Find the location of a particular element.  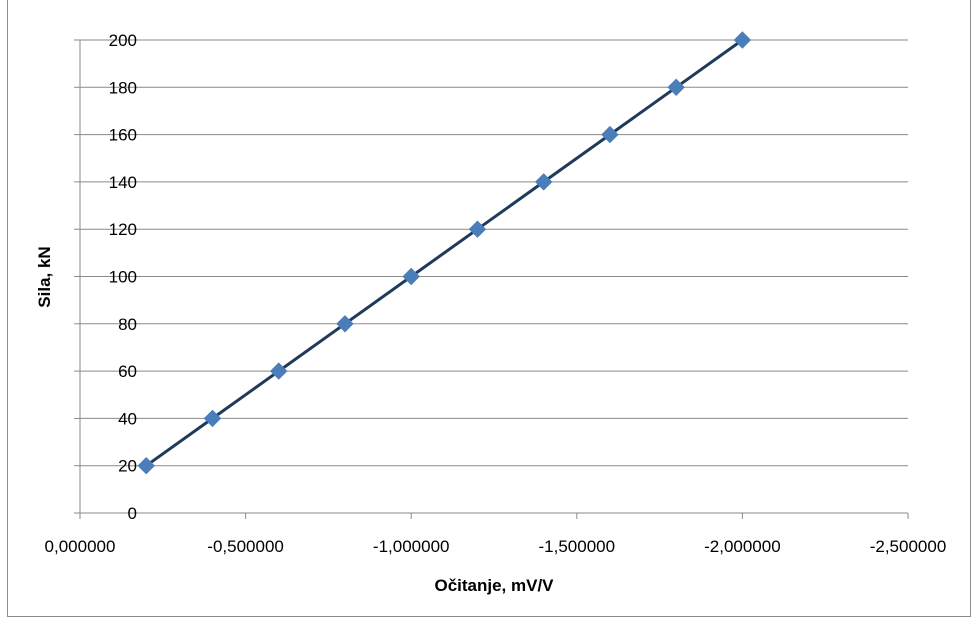

x-axis-title: Očitanje, mV/V is located at coordinates (494, 585).